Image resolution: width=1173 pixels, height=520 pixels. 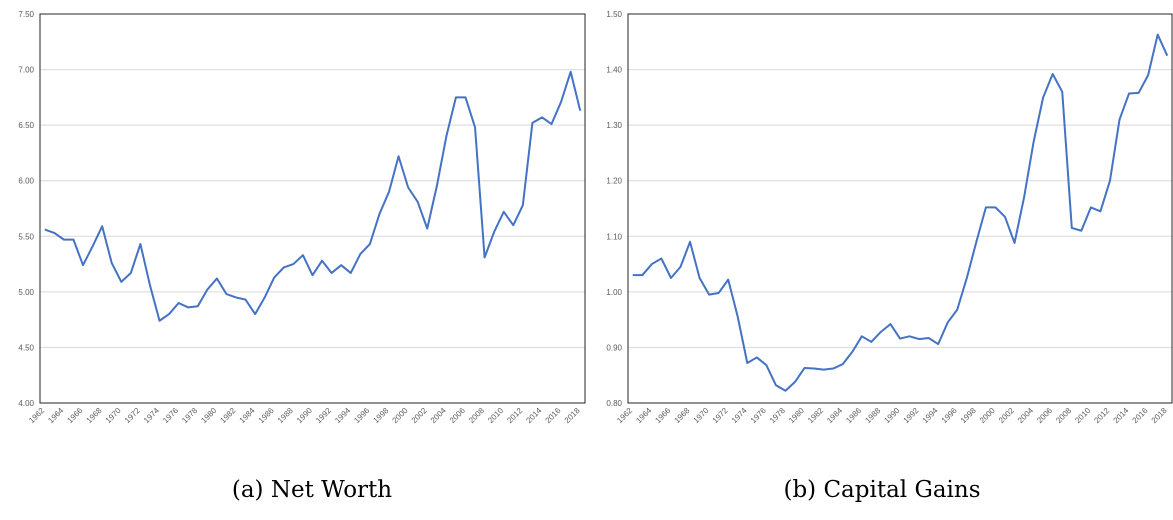 I want to click on caption: (b) Capital Gains, so click(x=881, y=490).